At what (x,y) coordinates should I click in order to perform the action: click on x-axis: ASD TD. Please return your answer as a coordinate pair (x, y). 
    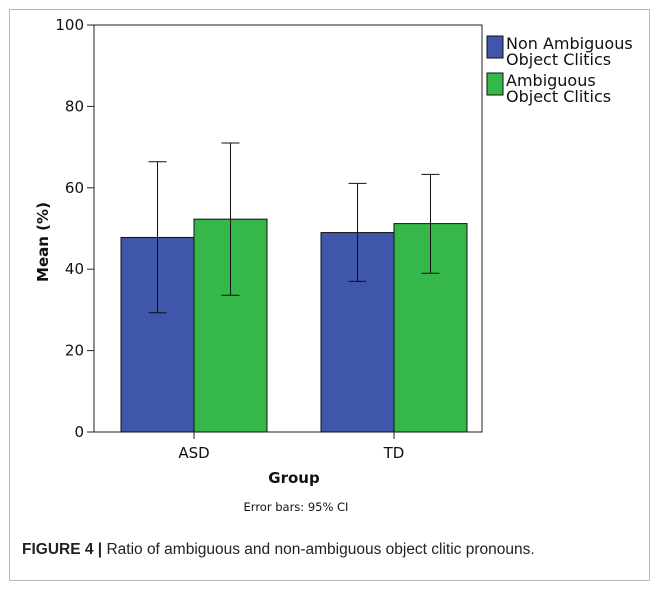
    Looking at the image, I should click on (291, 447).